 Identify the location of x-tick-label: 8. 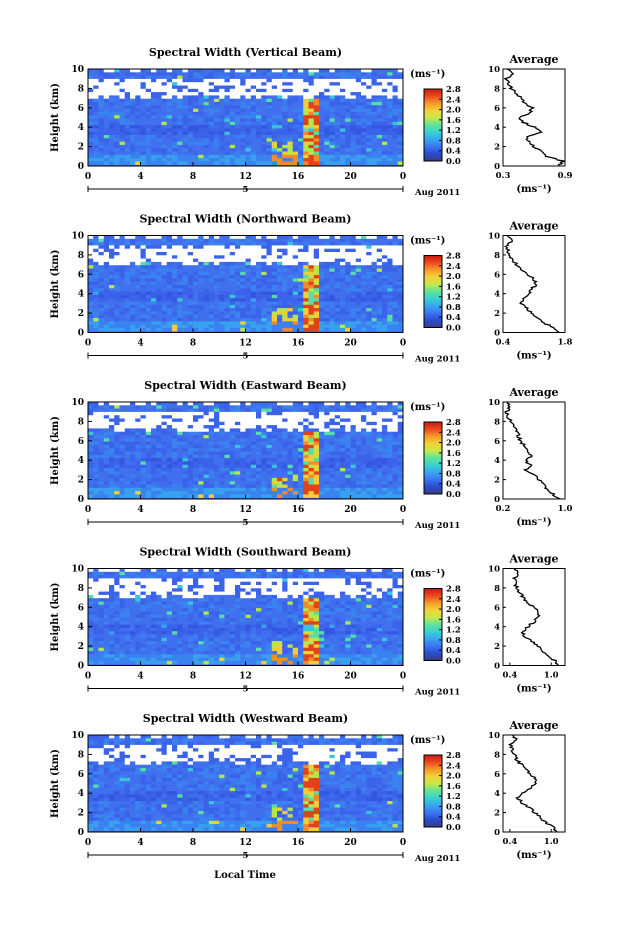
(193, 344).